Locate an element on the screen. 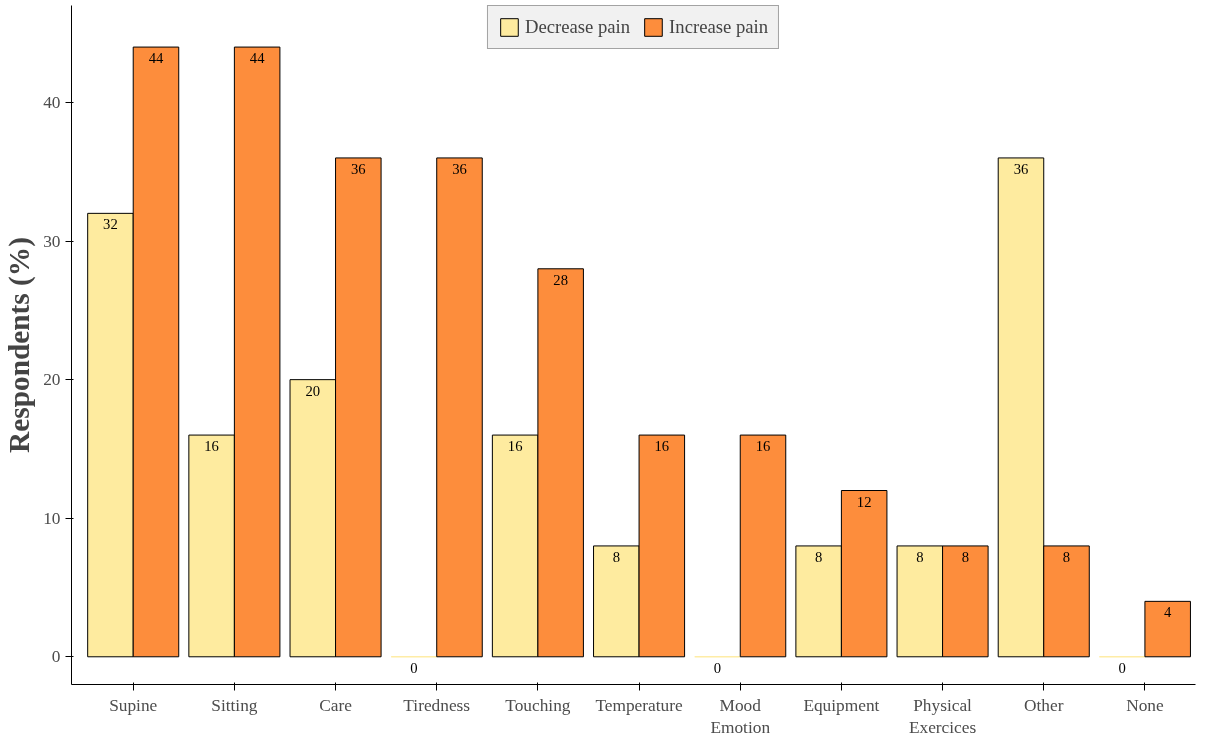 The image size is (1206, 747). y-tick-label: 10 is located at coordinates (52, 518).